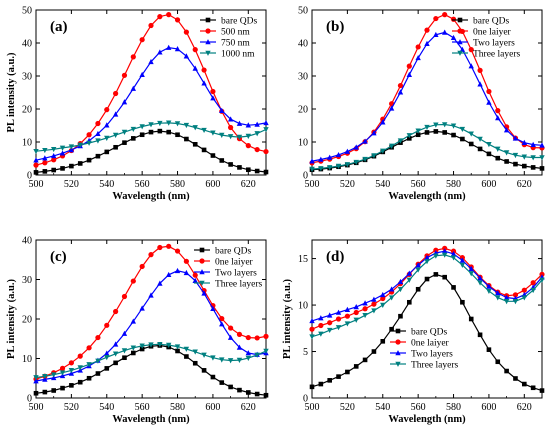 Image resolution: width=550 pixels, height=431 pixels. Describe the element at coordinates (248, 184) in the screenshot. I see `x-tick-label: 620` at that location.